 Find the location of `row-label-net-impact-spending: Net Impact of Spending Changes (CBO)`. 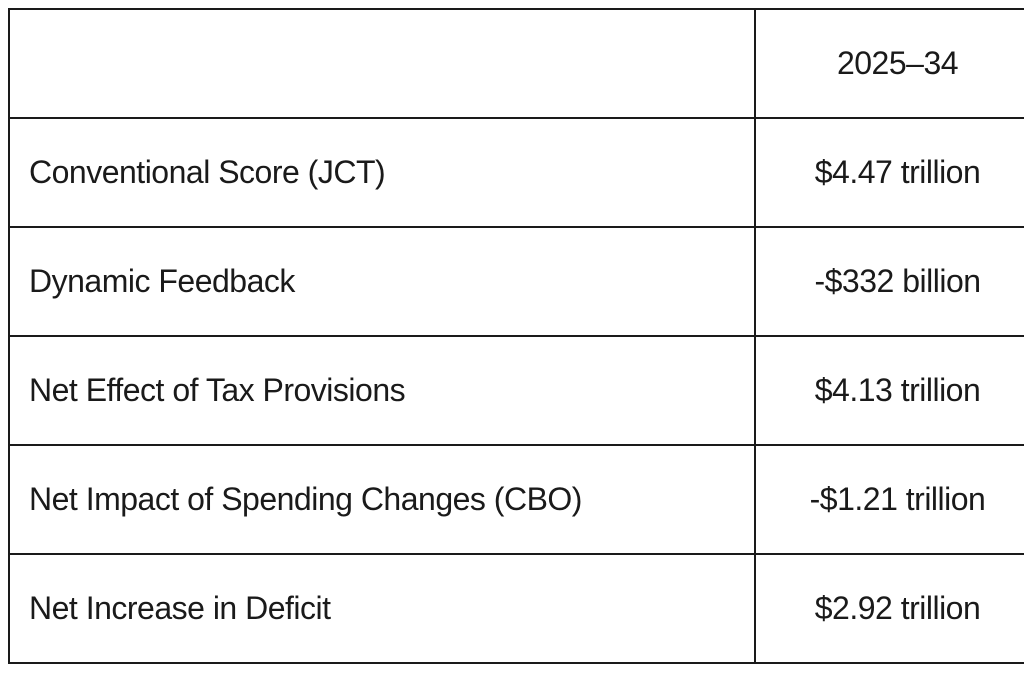

row-label-net-impact-spending: Net Impact of Spending Changes (CBO) is located at coordinates (382, 499).